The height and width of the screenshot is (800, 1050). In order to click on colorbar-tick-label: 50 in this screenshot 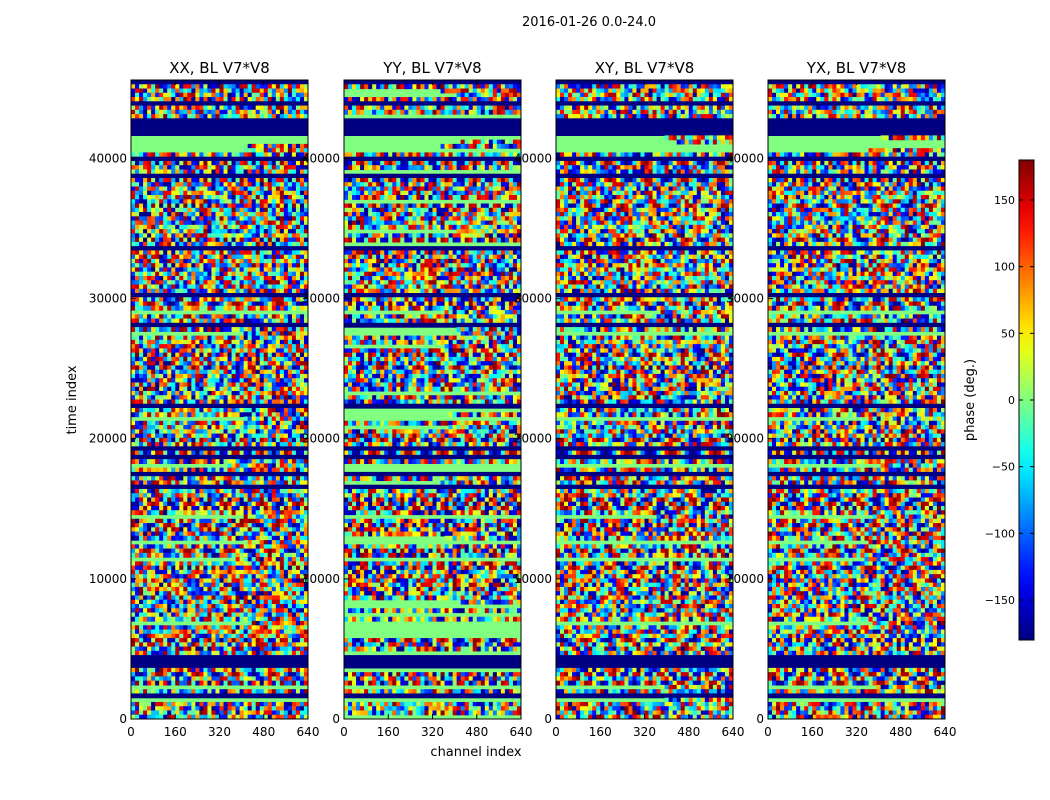, I will do `click(1008, 333)`.